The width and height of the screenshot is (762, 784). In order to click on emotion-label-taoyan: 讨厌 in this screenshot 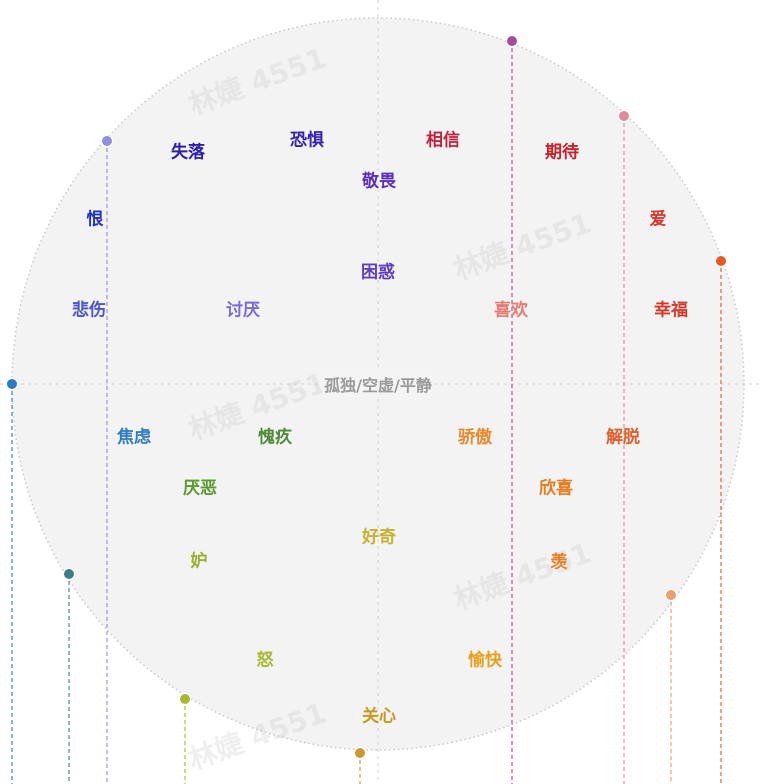, I will do `click(243, 310)`.